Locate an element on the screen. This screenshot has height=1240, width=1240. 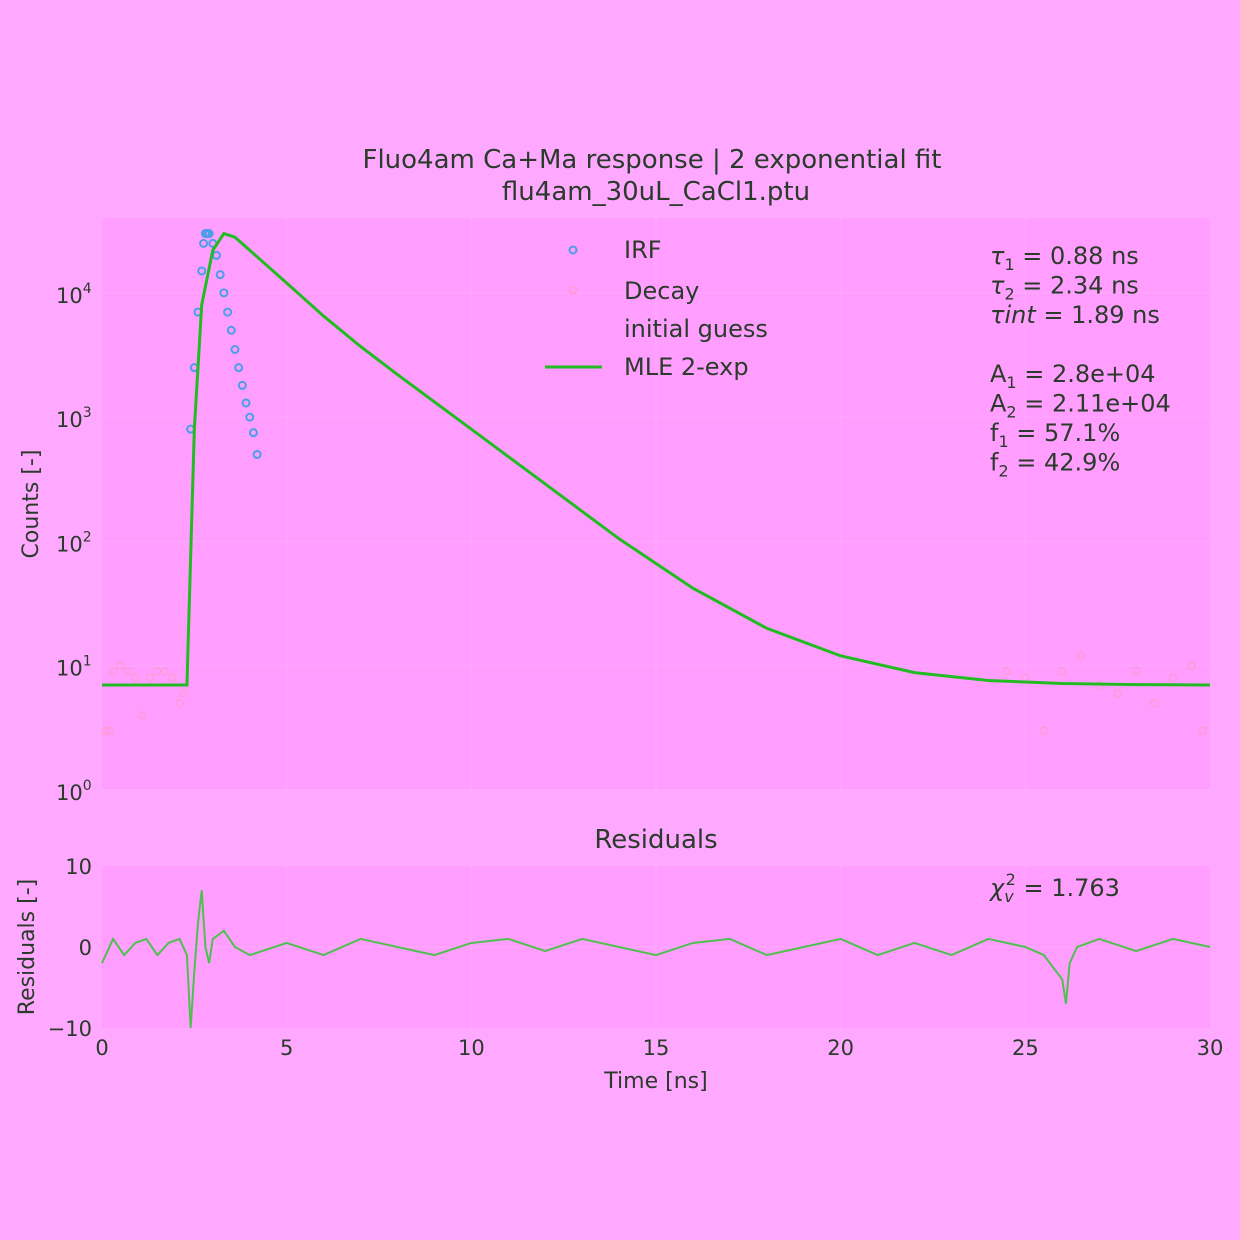
x-tick-label: 15 is located at coordinates (656, 1048).